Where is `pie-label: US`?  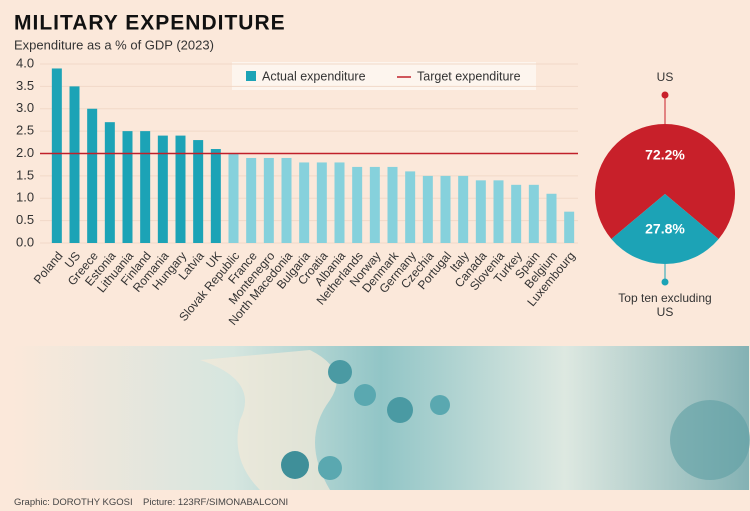 pie-label: US is located at coordinates (665, 77).